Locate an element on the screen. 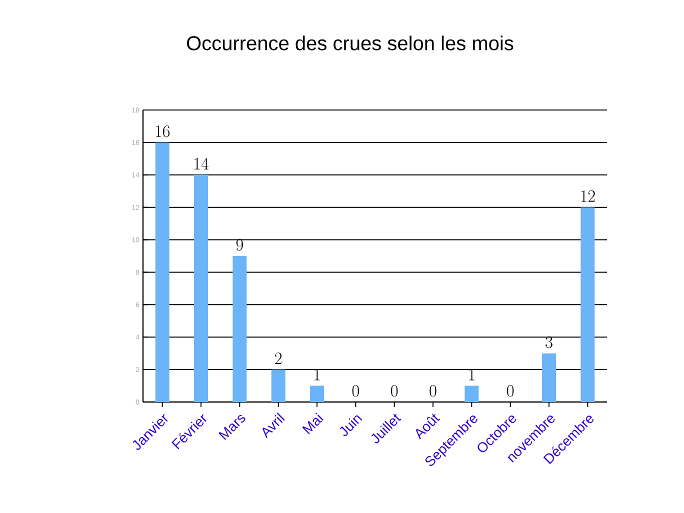  x-tick-label: Juin is located at coordinates (351, 425).